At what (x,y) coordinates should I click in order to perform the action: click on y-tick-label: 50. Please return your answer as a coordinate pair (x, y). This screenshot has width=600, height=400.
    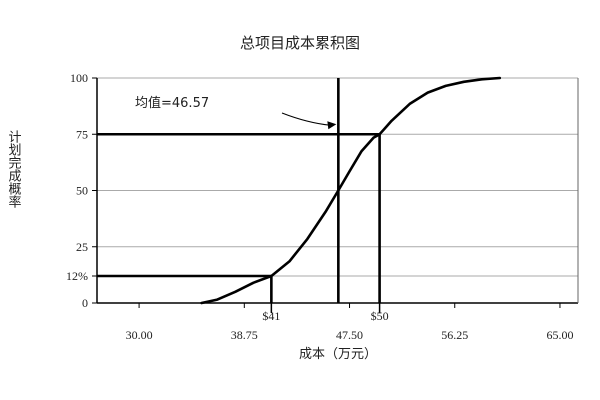
    Looking at the image, I should click on (82, 191).